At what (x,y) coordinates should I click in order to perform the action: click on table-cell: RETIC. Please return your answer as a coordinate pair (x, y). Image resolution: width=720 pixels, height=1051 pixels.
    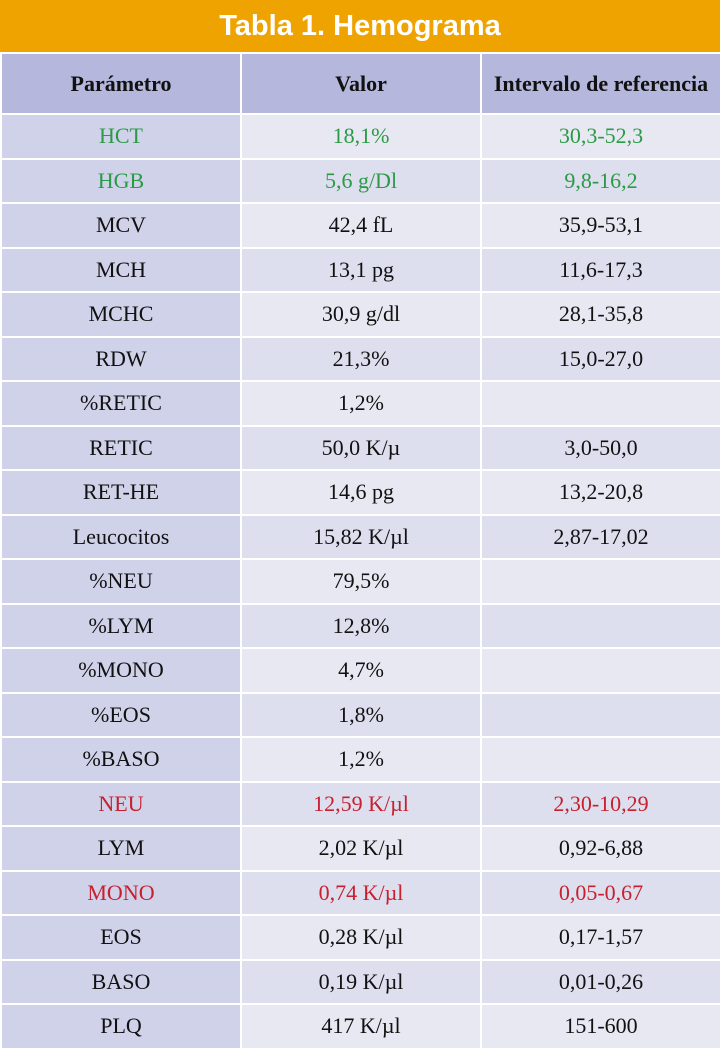
    Looking at the image, I should click on (121, 447).